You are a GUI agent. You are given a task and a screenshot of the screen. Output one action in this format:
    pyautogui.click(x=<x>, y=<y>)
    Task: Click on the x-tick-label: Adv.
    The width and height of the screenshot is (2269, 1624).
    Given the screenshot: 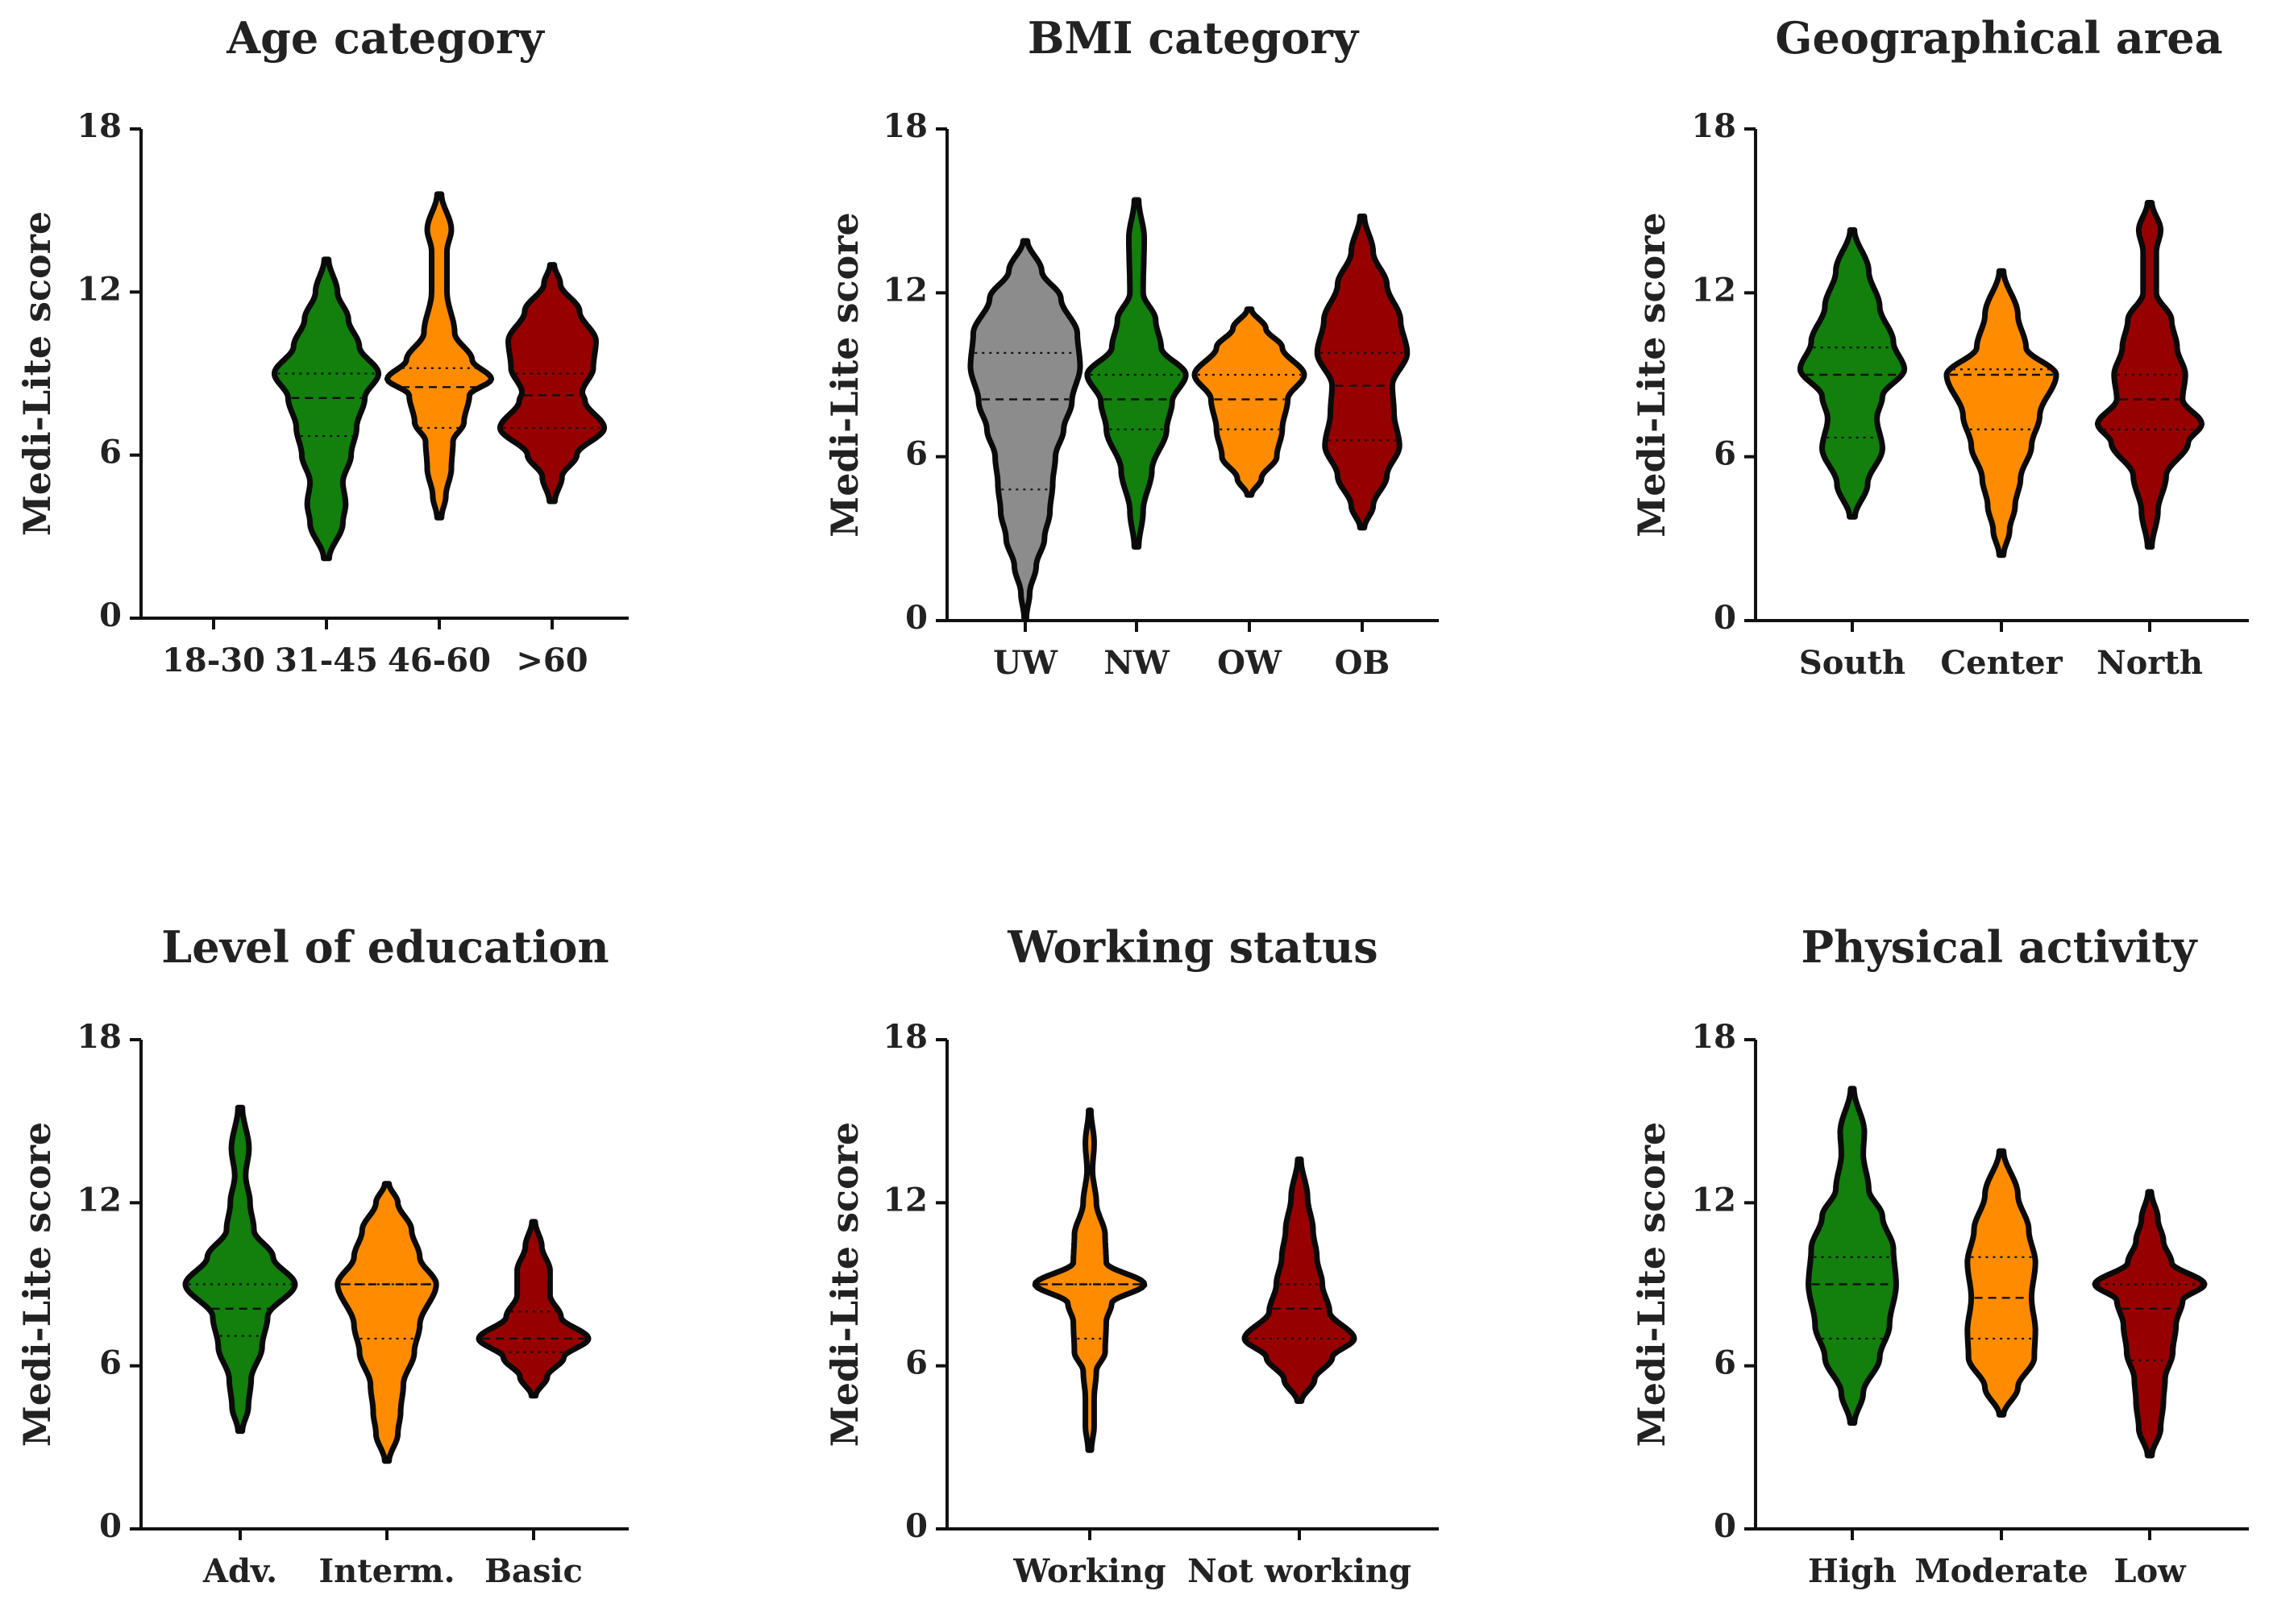 What is the action you would take?
    pyautogui.click(x=239, y=1571)
    